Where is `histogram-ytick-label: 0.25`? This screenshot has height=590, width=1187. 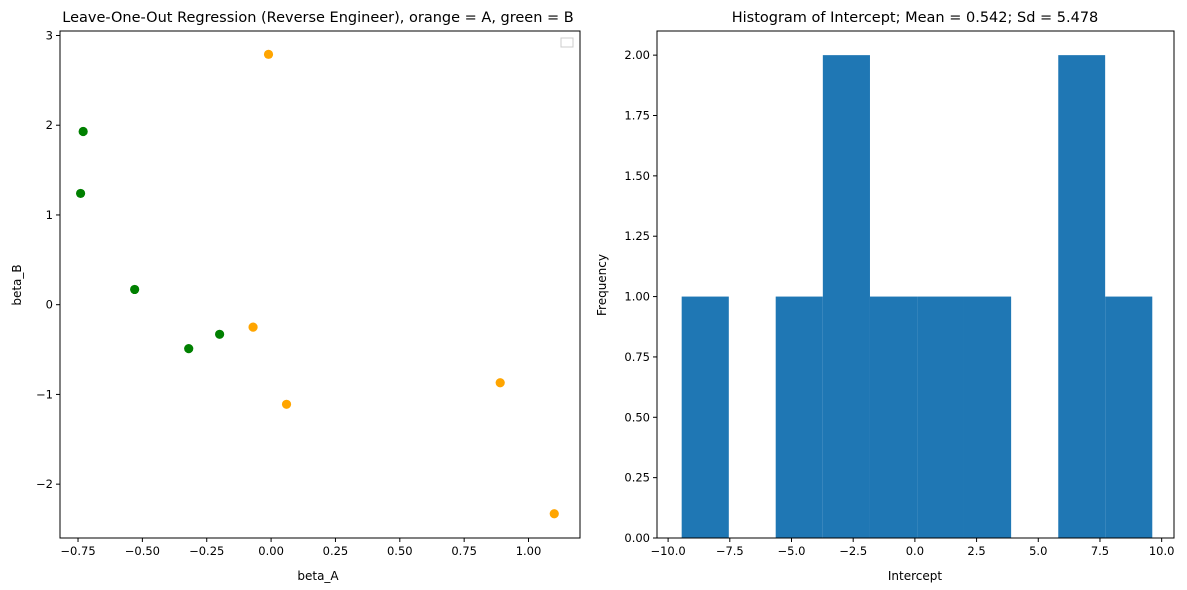
histogram-ytick-label: 0.25 is located at coordinates (637, 478).